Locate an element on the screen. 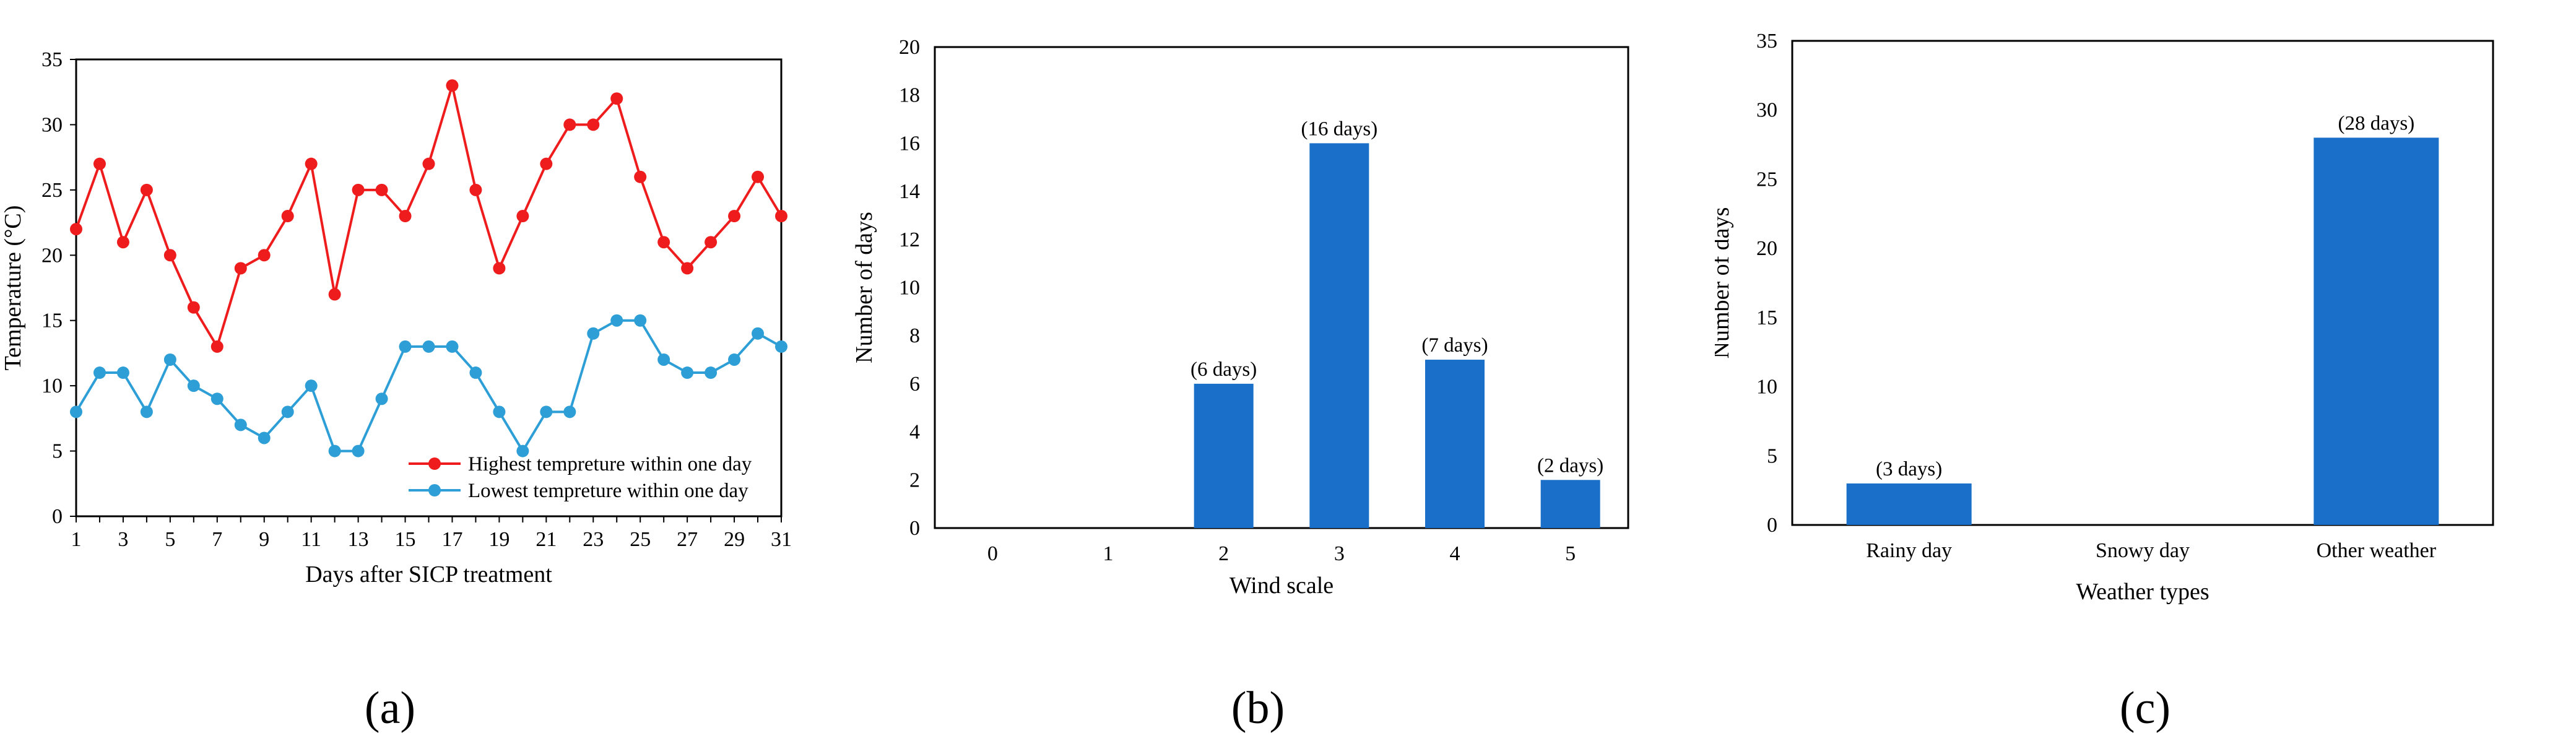  x-tick-label: 29 is located at coordinates (734, 539).